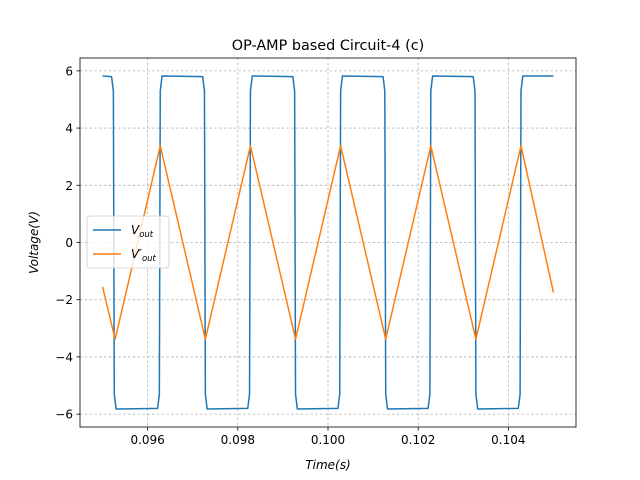 The image size is (640, 480). I want to click on x-tick-label: 0.096, so click(147, 440).